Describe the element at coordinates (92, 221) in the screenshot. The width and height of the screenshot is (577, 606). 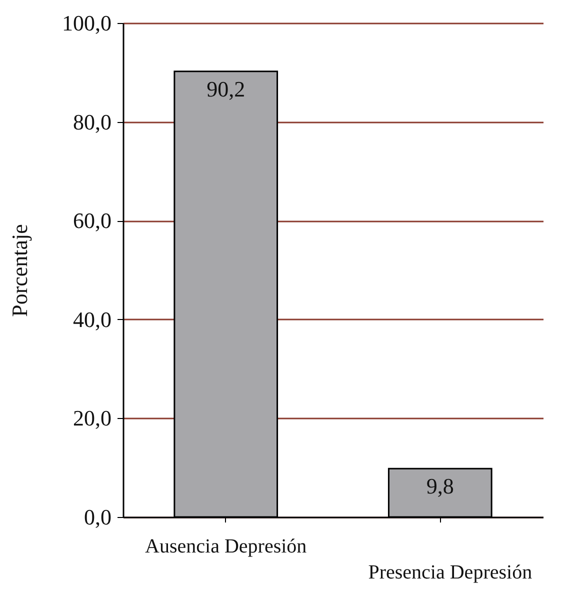
I see `y-tick-label: 60,0` at that location.